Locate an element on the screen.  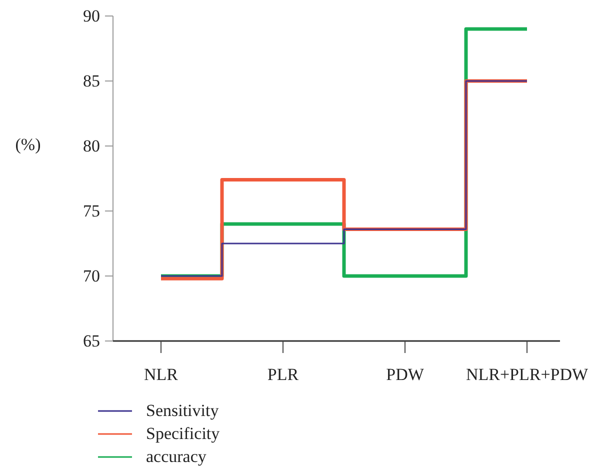
y-tick-label: 70 is located at coordinates (91, 276).